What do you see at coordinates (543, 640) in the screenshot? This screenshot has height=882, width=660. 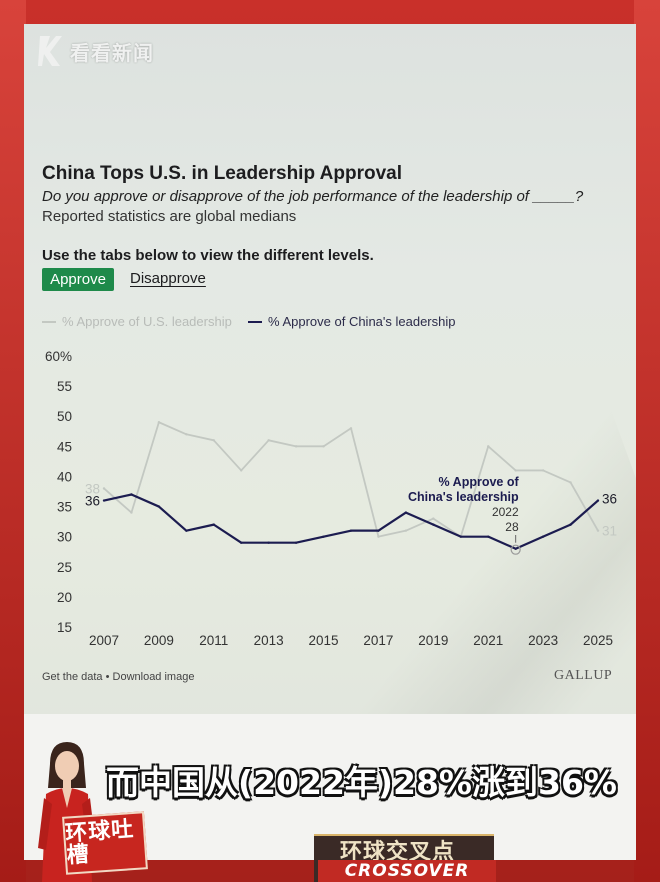 I see `x-tick-label: 2023` at bounding box center [543, 640].